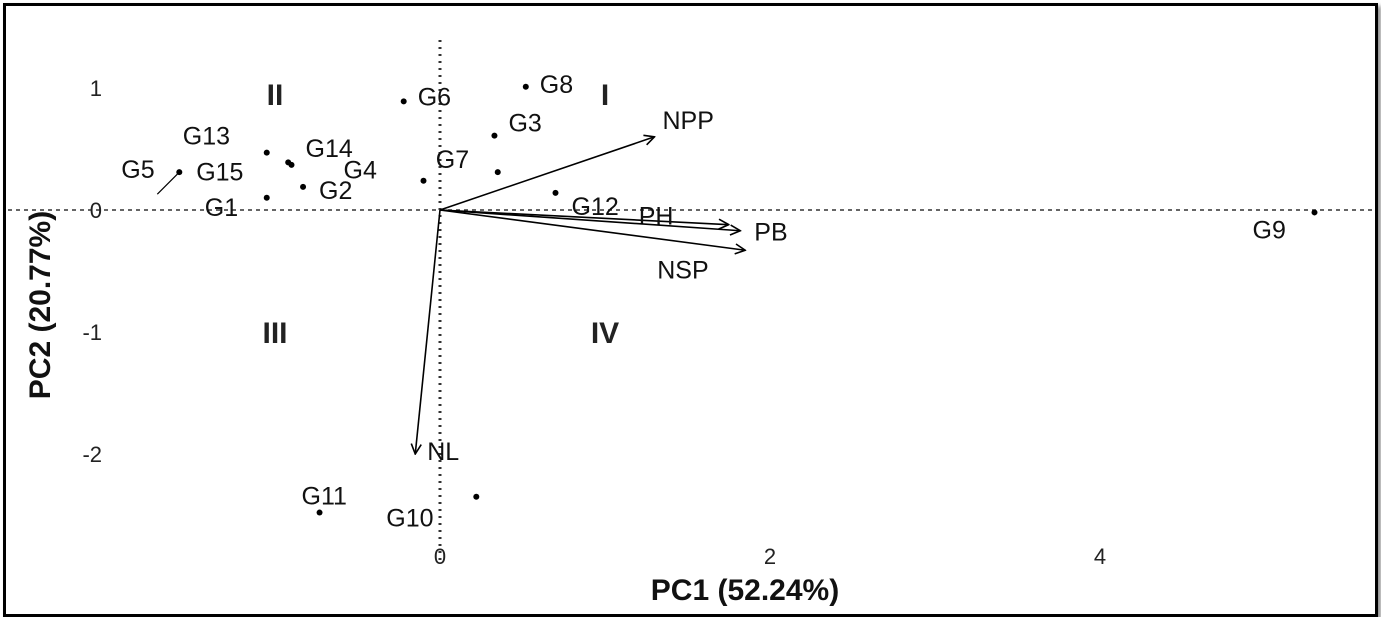  What do you see at coordinates (1100, 556) in the screenshot?
I see `x-tick-label: 4` at bounding box center [1100, 556].